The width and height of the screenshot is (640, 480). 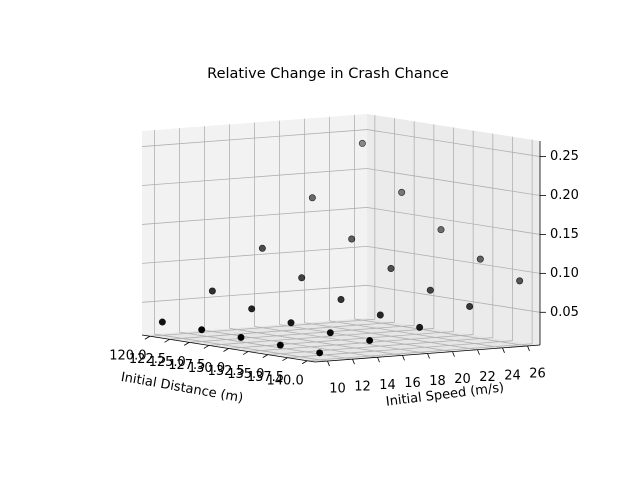 I want to click on z-tick-label: 0.15, so click(x=564, y=234).